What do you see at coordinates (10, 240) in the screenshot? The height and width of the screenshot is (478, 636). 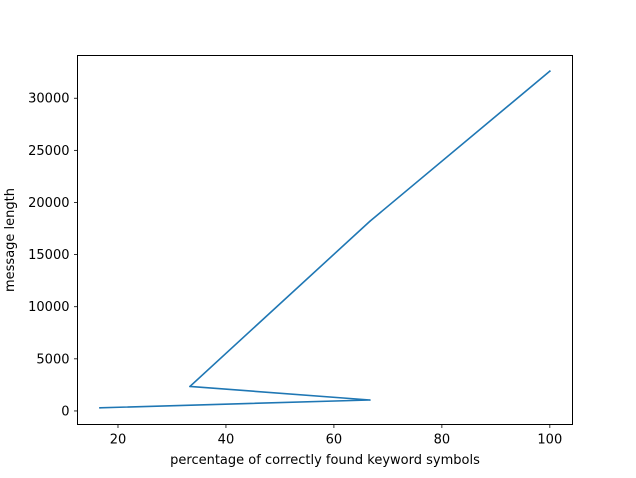 I see `y-axis-label: message length` at bounding box center [10, 240].